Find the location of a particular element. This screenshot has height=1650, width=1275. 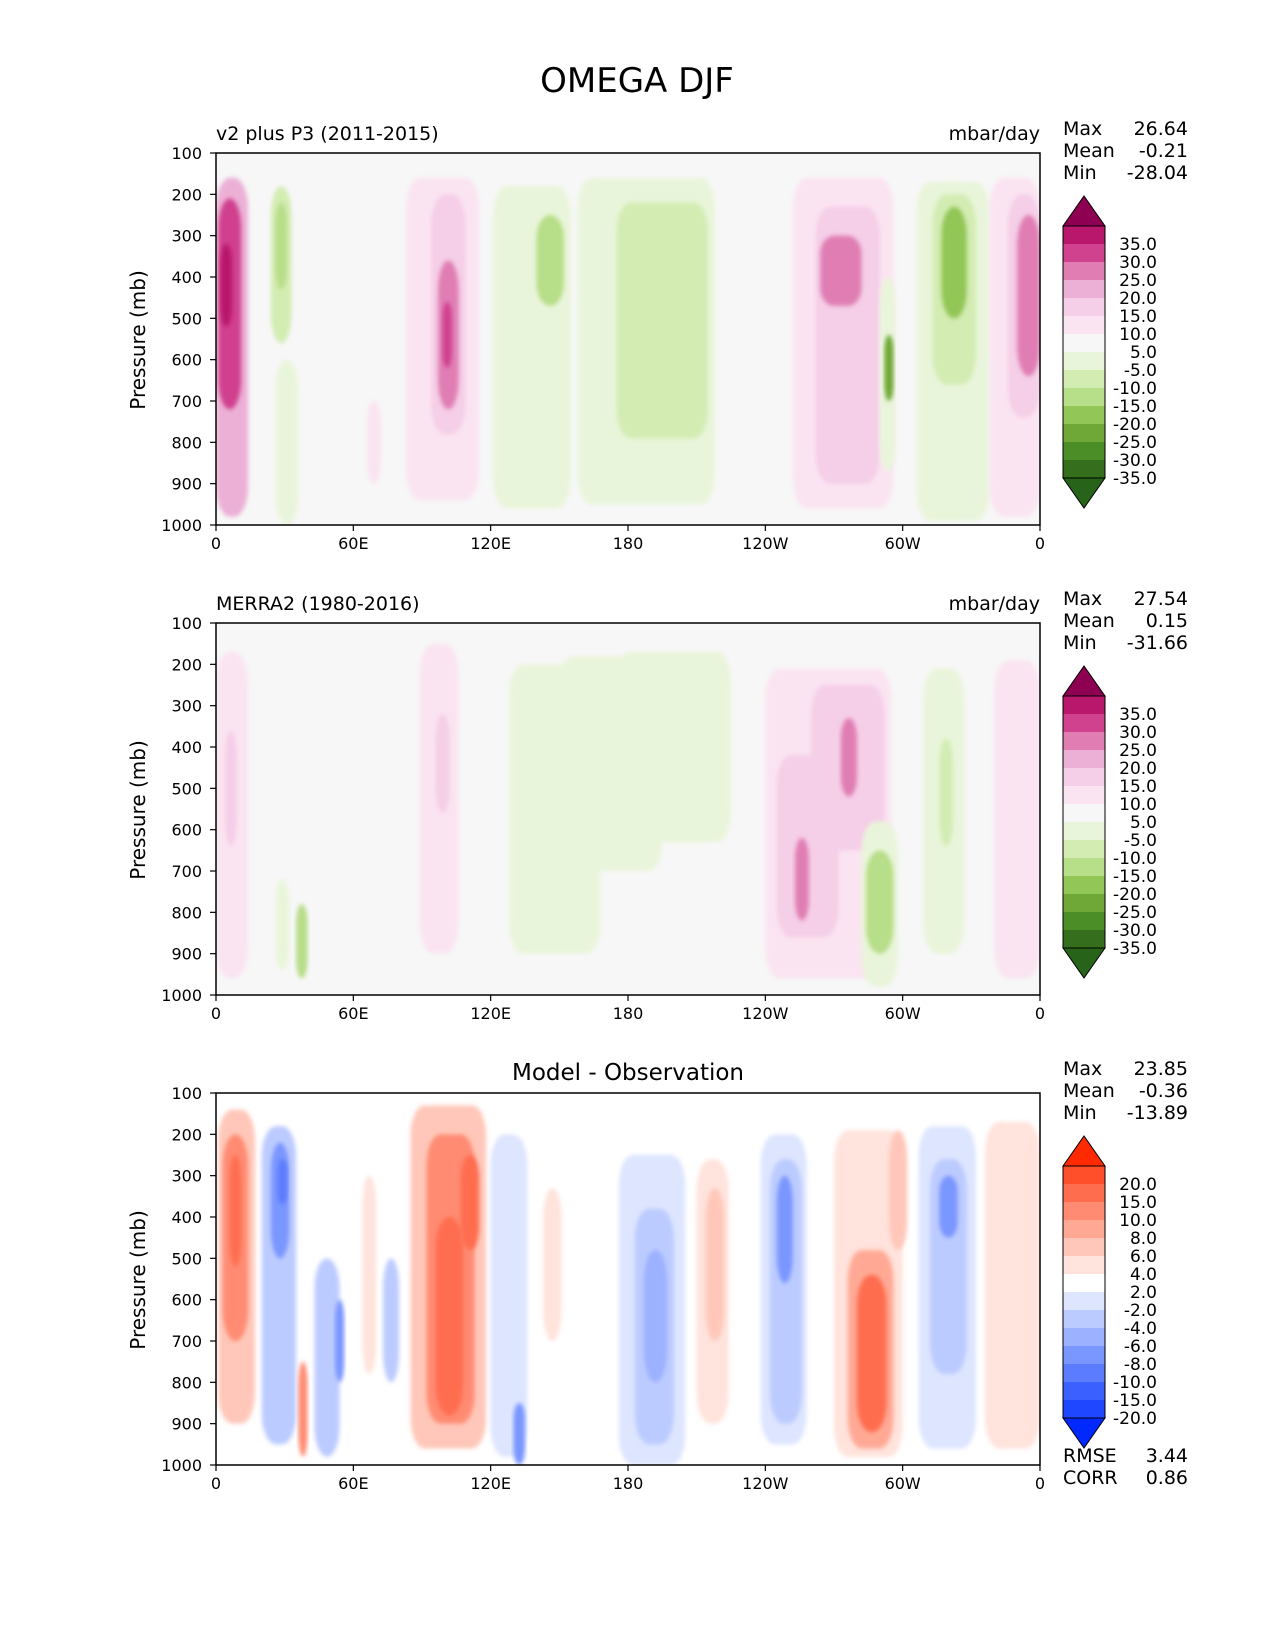

y-tick-label: 900 is located at coordinates (186, 954).